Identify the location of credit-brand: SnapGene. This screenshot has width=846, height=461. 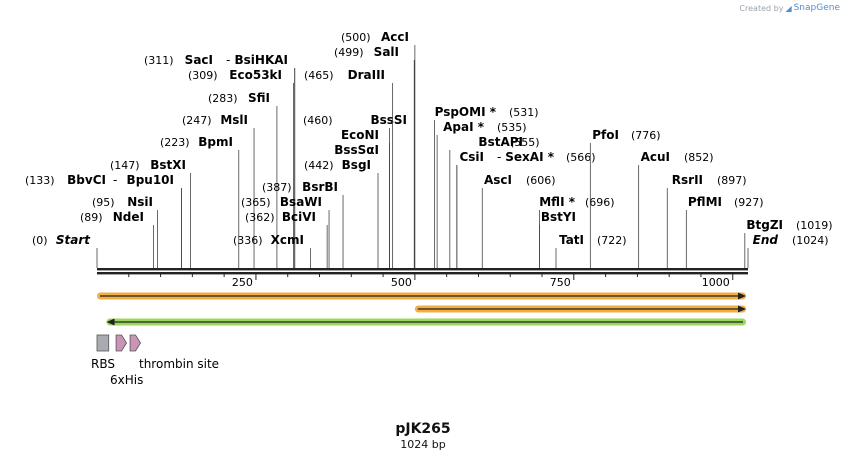
(816, 8).